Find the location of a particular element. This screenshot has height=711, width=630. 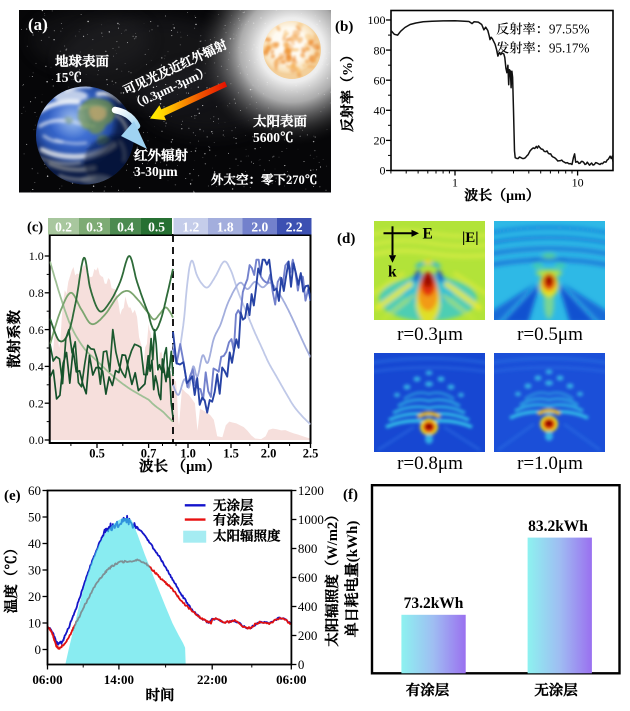

svg-text: 30 is located at coordinates (34, 569).